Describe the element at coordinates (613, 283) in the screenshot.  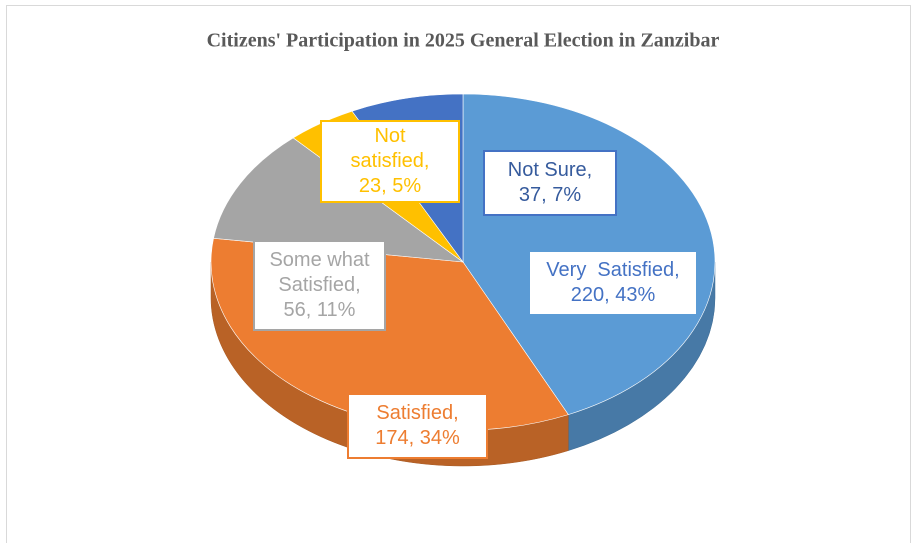
I see `data-label: Very Satisfied, 220, 43%` at that location.